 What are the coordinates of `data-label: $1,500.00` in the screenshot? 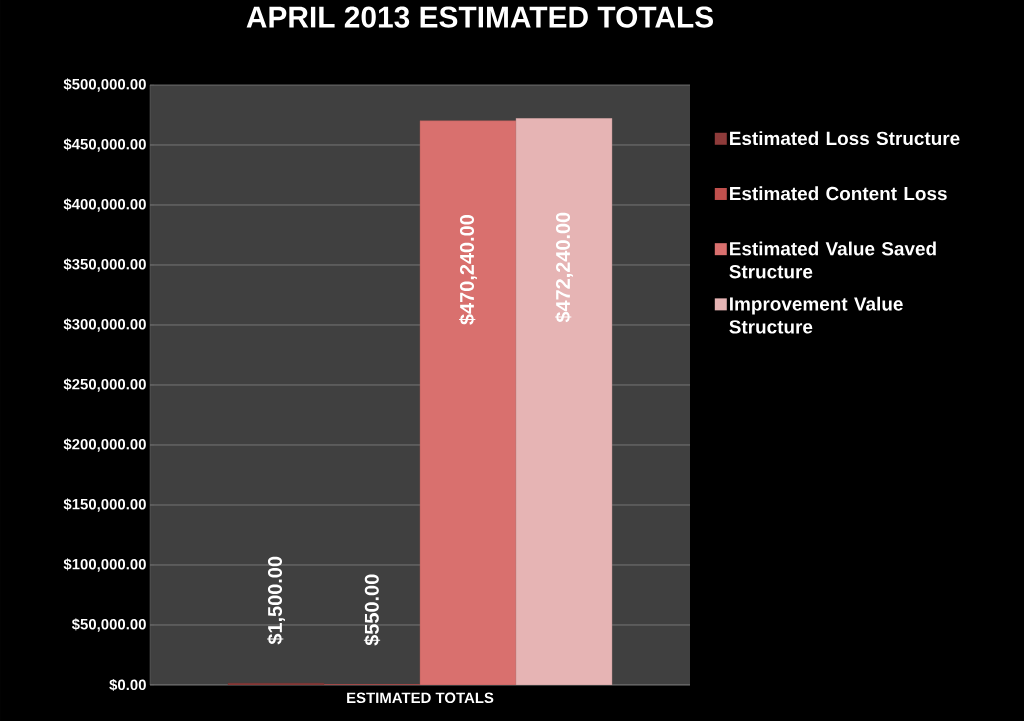 It's located at (276, 600).